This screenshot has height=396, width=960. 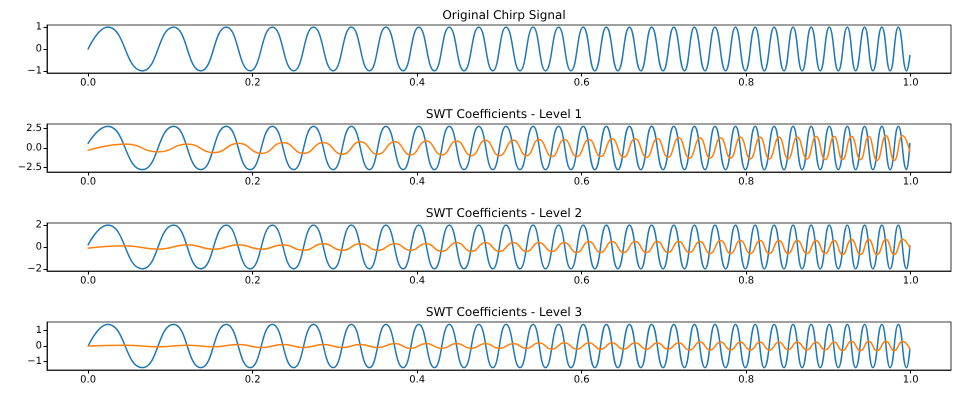 I want to click on y-tick-label: 2.5, so click(x=34, y=128).